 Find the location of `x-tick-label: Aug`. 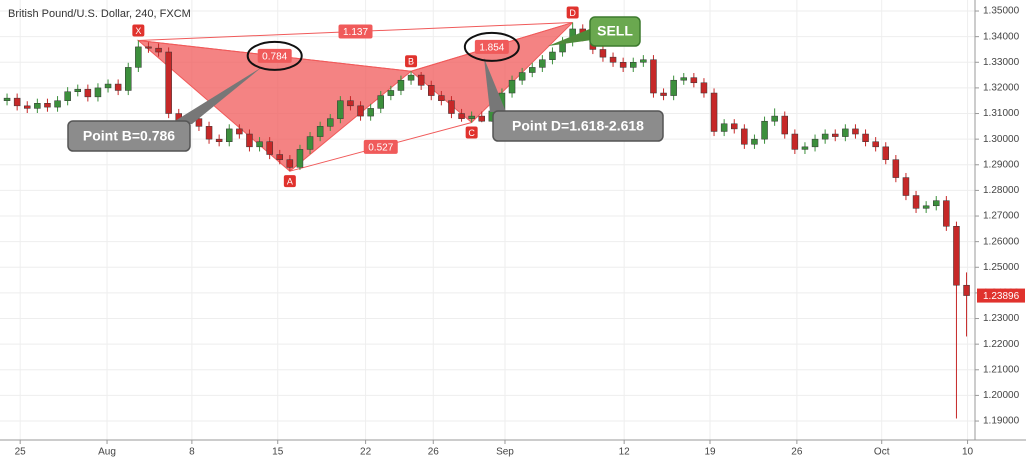

x-tick-label: Aug is located at coordinates (107, 452).